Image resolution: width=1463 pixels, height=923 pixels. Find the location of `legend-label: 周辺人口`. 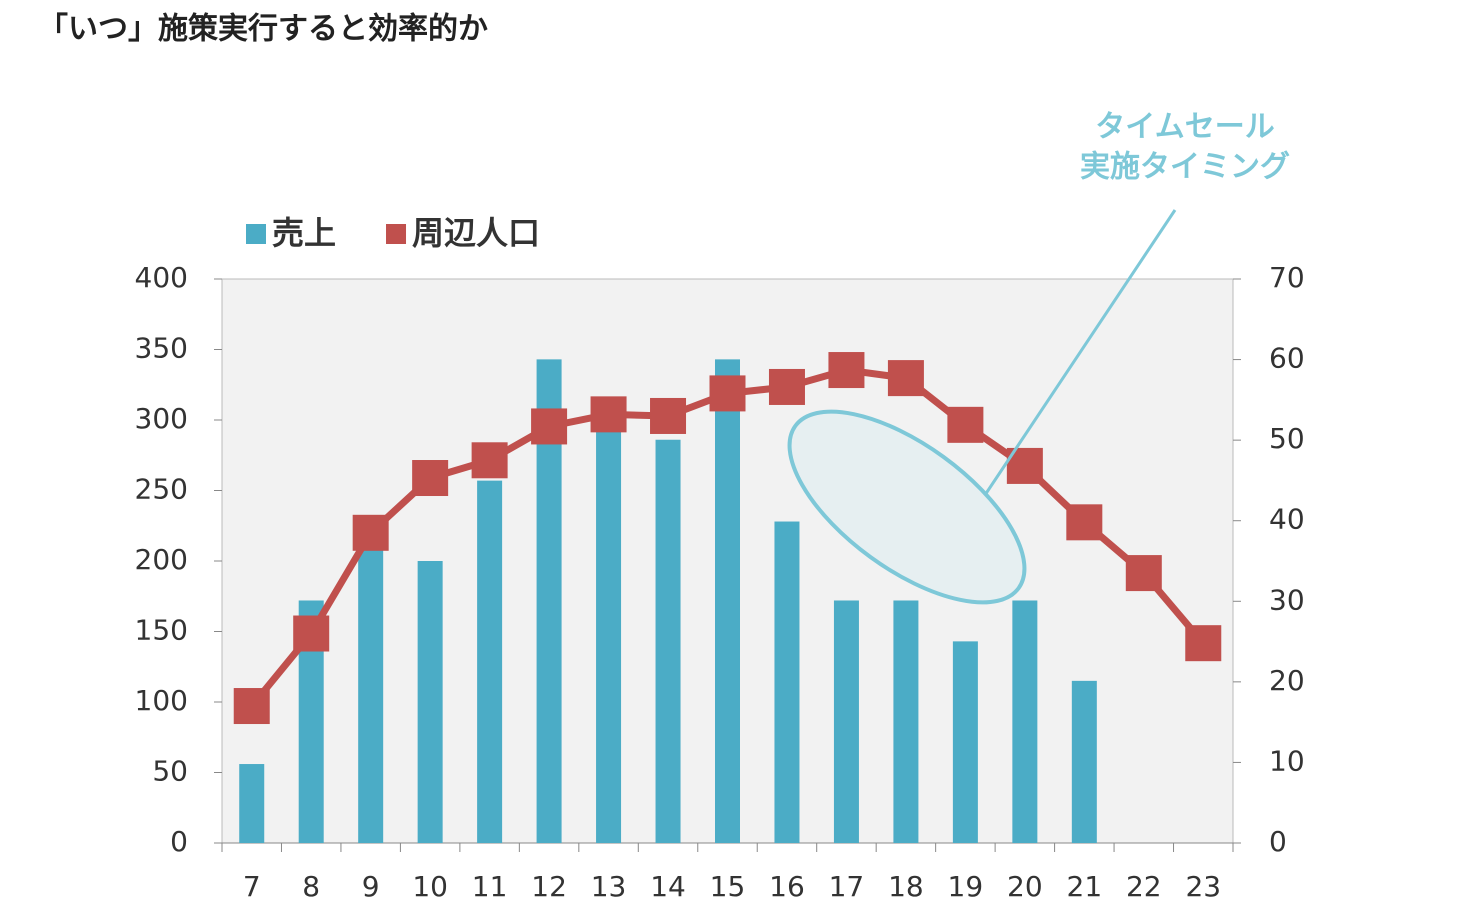

legend-label: 周辺人口 is located at coordinates (476, 233).